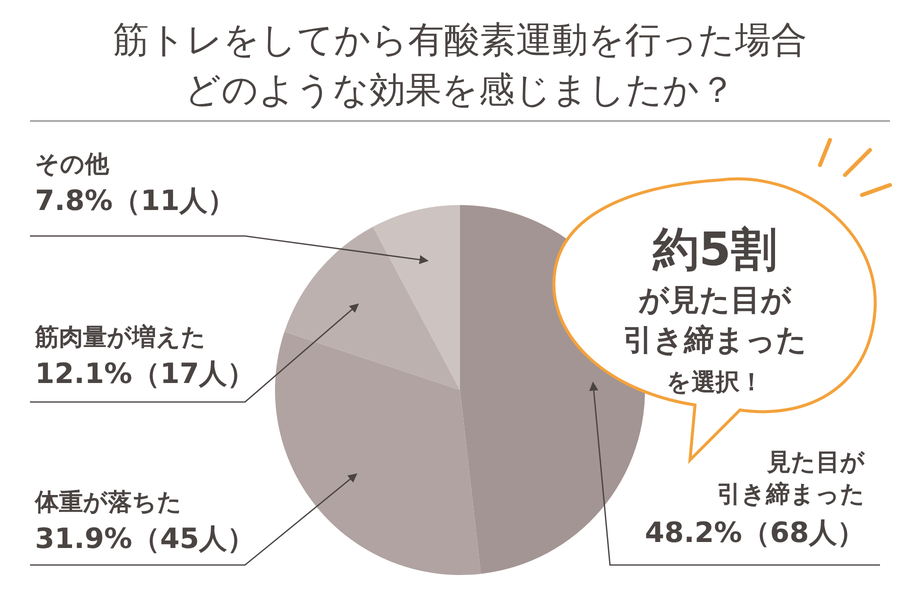  Describe the element at coordinates (72, 164) in the screenshot. I see `slice-label: その他` at that location.